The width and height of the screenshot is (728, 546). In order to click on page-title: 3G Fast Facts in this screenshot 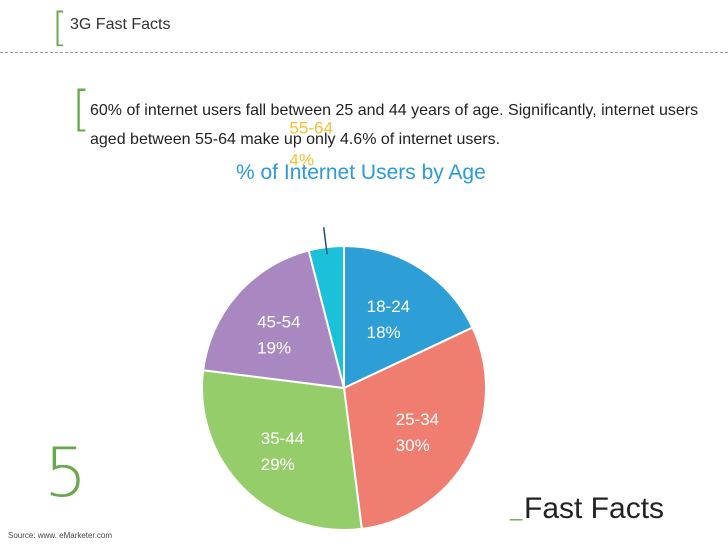, I will do `click(120, 24)`.